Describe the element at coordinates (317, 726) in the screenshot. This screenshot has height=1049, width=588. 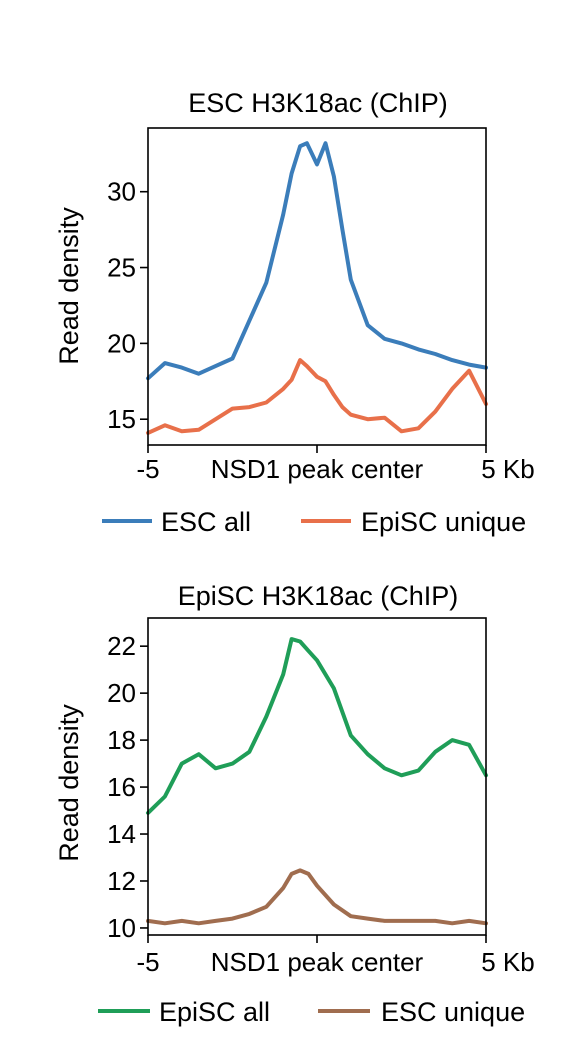
I see `series-line-episc-all` at that location.